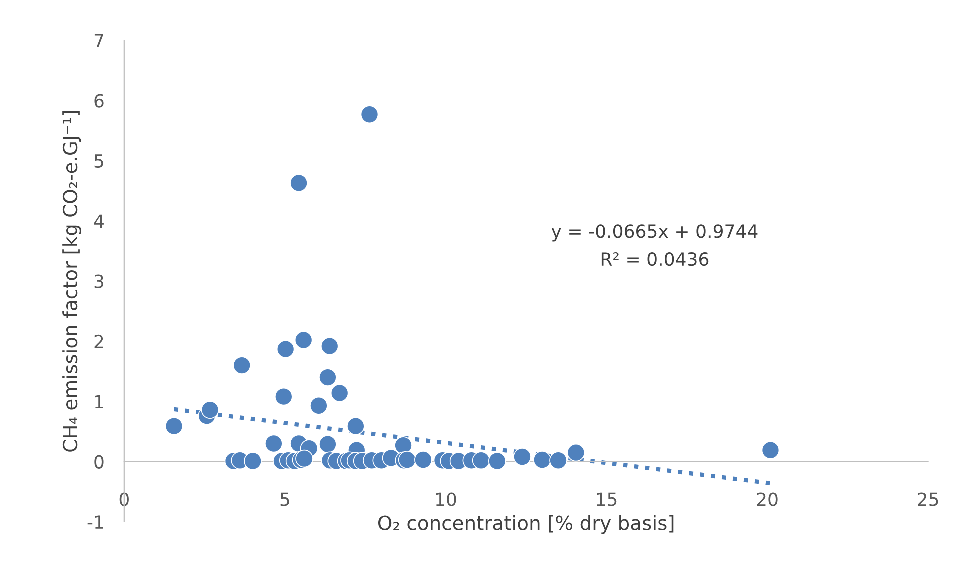  Describe the element at coordinates (99, 462) in the screenshot. I see `y-tick-label: 0` at that location.